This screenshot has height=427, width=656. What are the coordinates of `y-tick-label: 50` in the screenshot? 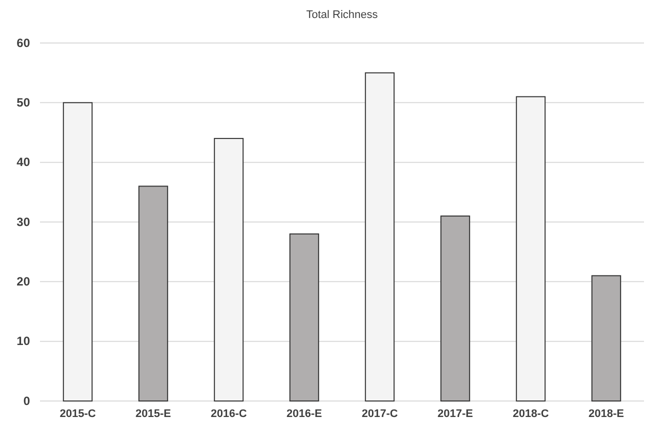 It's located at (23, 103).